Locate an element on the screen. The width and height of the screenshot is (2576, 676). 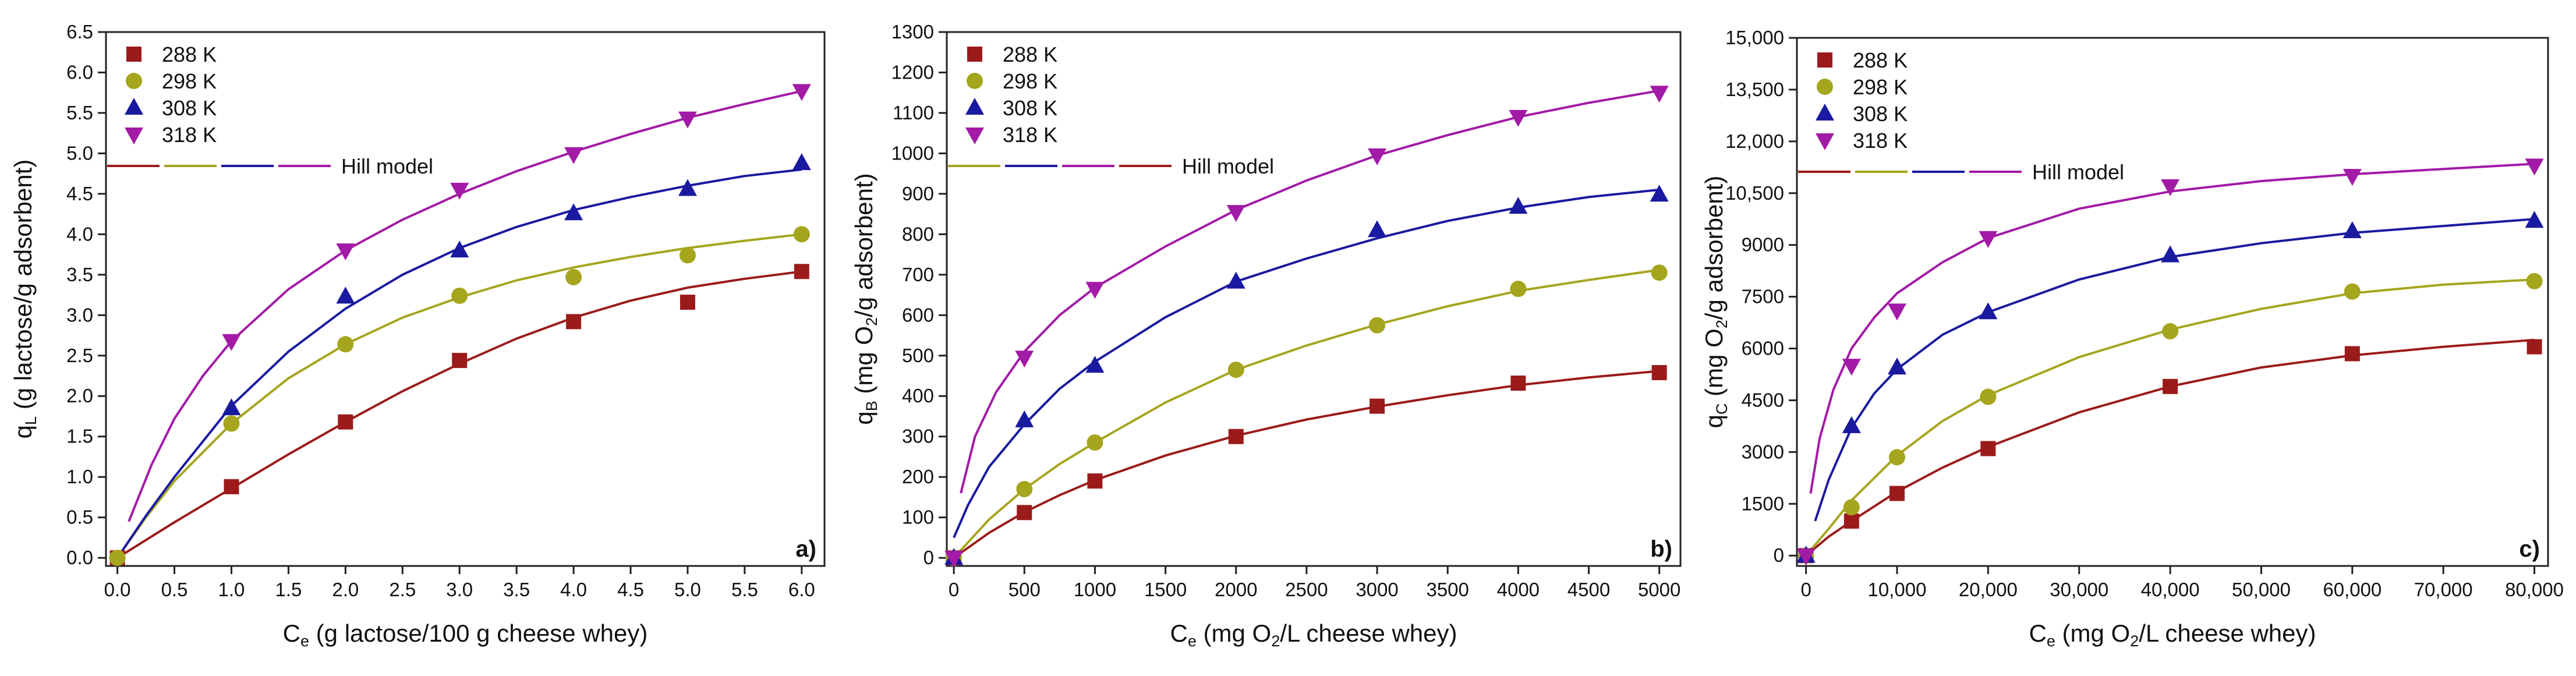
y-tick-label: 2.0 is located at coordinates (79, 395).